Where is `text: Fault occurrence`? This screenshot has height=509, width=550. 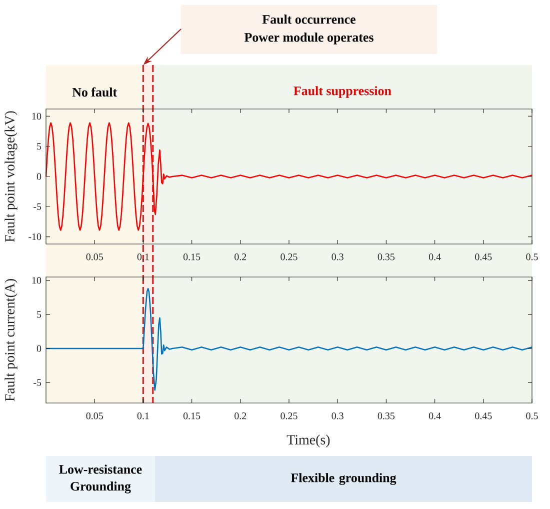 text: Fault occurrence is located at coordinates (309, 19).